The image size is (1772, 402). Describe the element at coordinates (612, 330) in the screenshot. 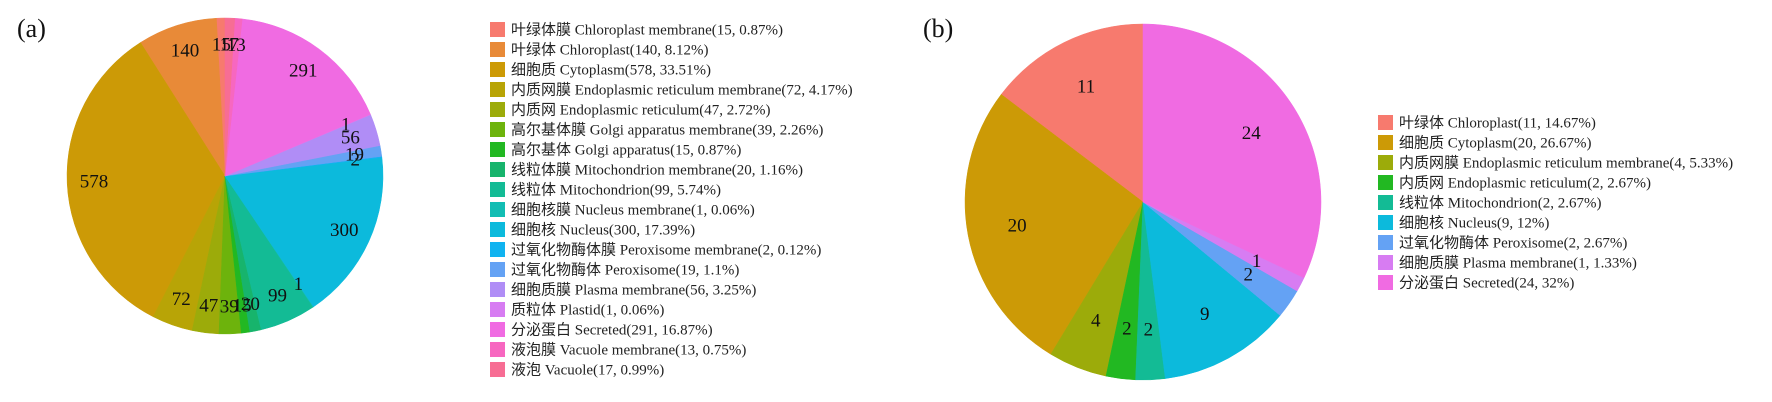

I see `legend-label-a-15: 分泌蛋白 Secreted(291, 16.87%)` at that location.